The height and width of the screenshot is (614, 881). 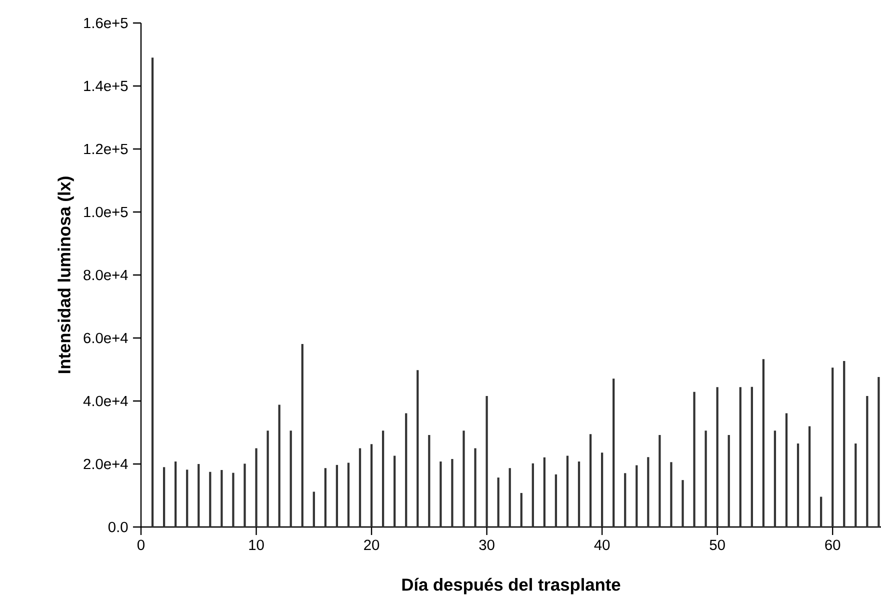 What do you see at coordinates (832, 545) in the screenshot?
I see `x-tick-label: 60` at bounding box center [832, 545].